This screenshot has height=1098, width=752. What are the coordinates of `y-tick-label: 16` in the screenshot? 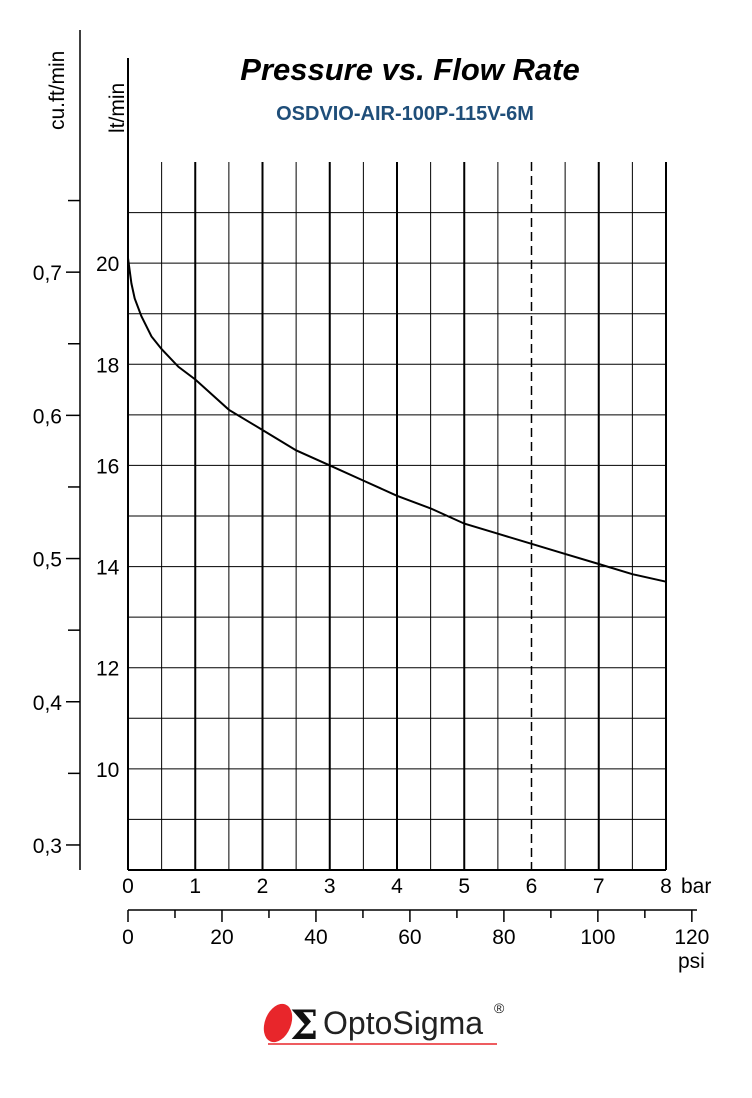 It's located at (107, 466).